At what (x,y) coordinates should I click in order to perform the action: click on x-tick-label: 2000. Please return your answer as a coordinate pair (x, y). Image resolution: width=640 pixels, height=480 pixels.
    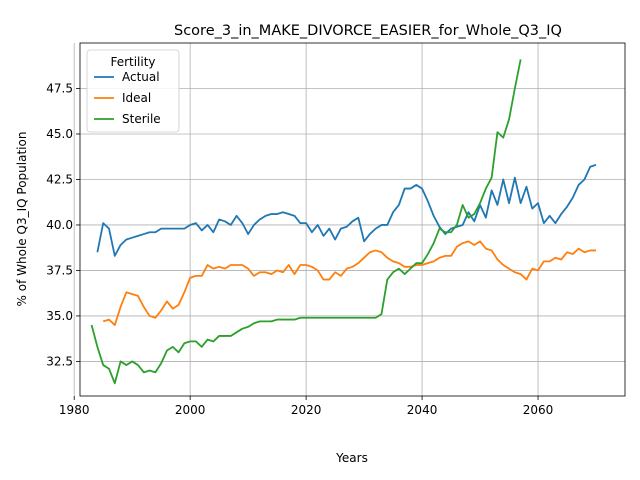
    Looking at the image, I should click on (190, 410).